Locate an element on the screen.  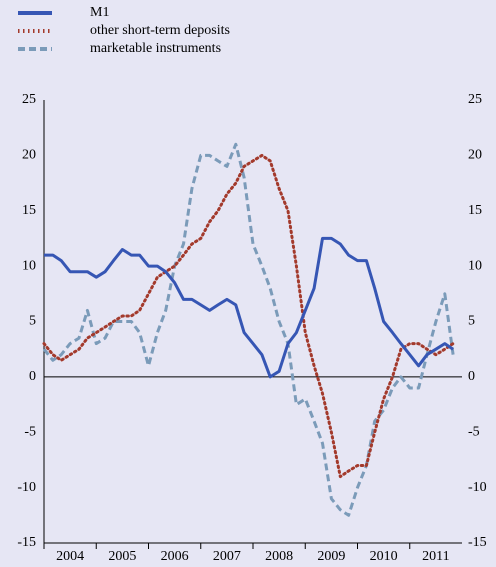
y2-tick-label: 25 is located at coordinates (475, 99).